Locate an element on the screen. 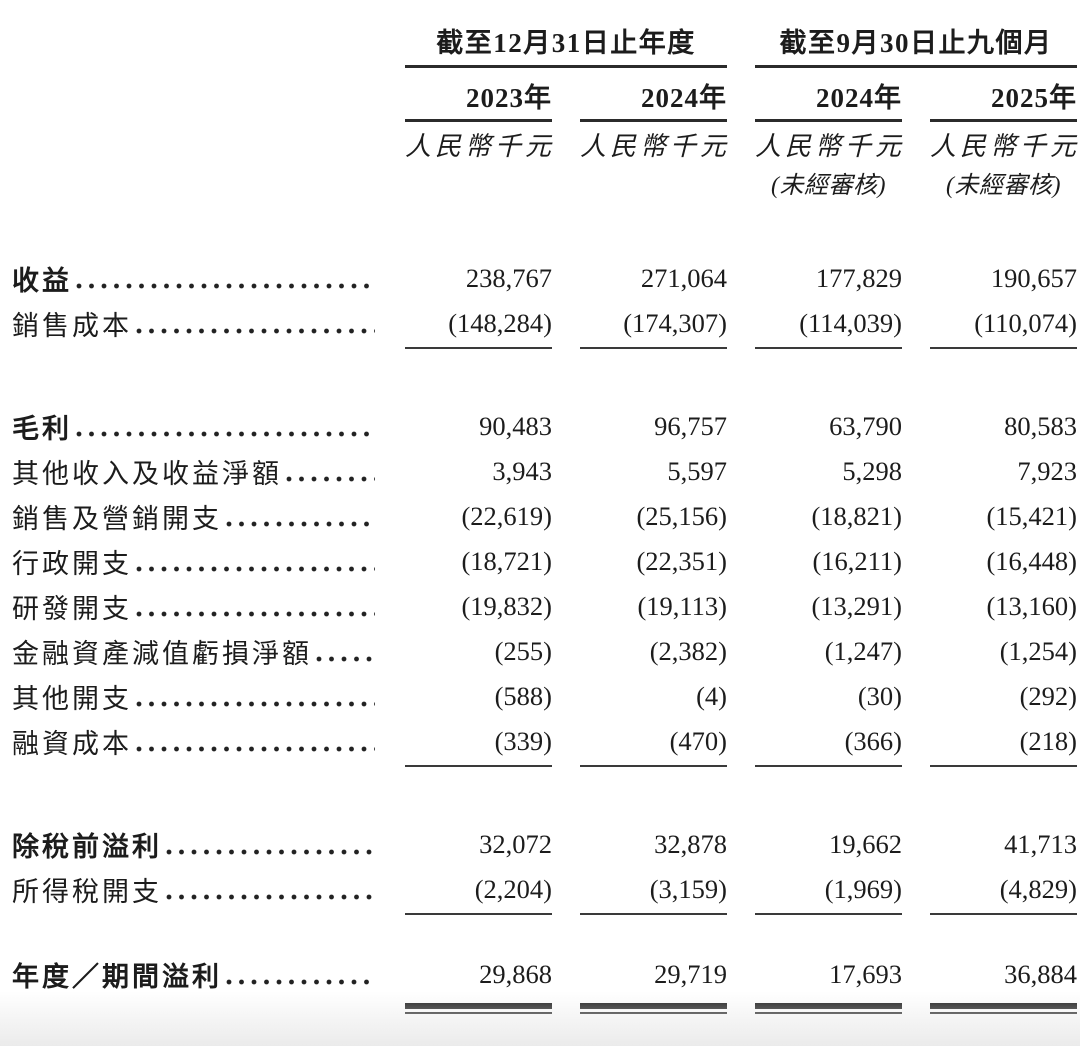 Image resolution: width=1080 pixels, height=1046 pixels. table-row: 融資成本 (339) (470) (366) (218) is located at coordinates (546, 743).